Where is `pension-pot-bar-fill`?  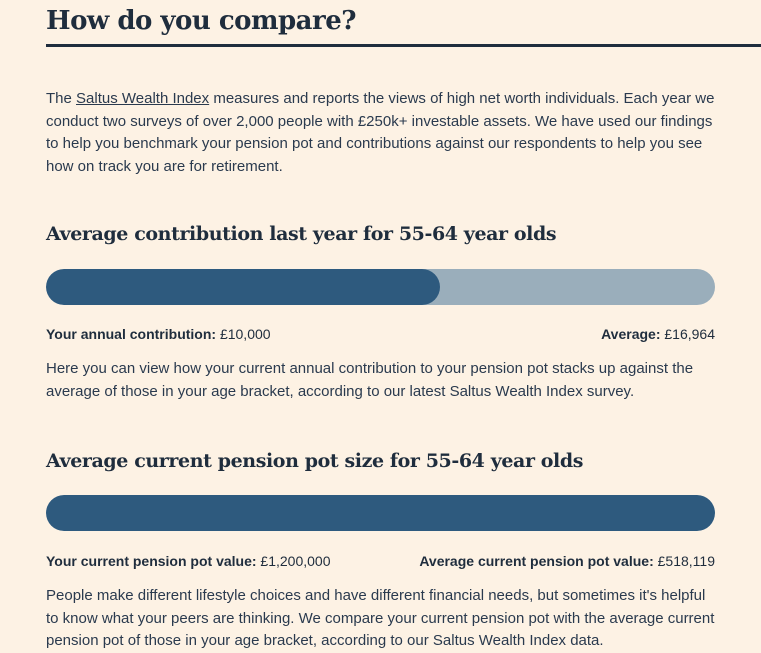
pension-pot-bar-fill is located at coordinates (380, 513).